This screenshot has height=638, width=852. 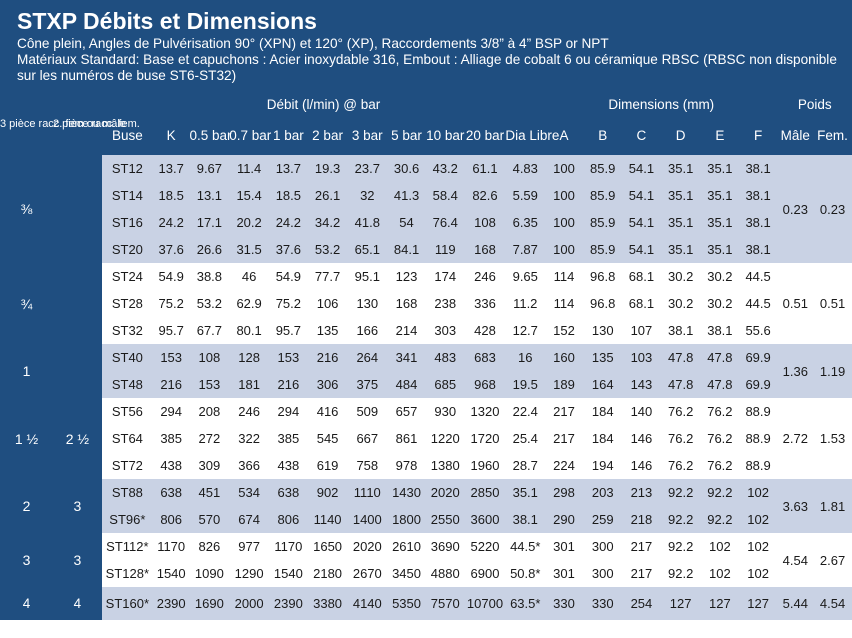 What do you see at coordinates (641, 384) in the screenshot?
I see `table-cell: 143` at bounding box center [641, 384].